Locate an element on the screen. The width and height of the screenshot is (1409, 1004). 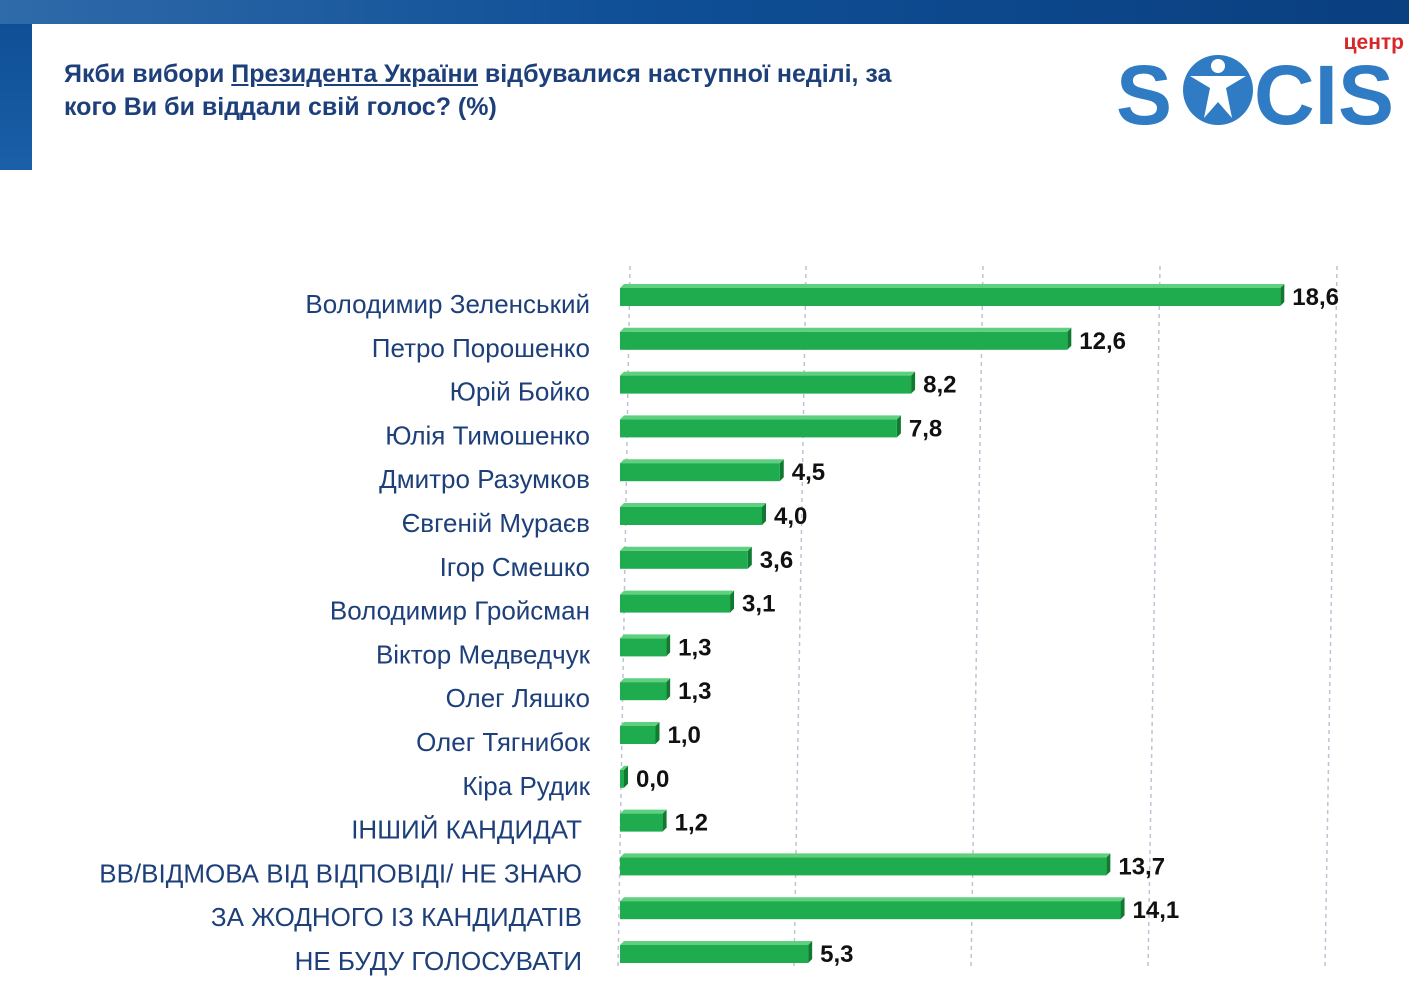
value-label-7: 3,1 is located at coordinates (758, 604).